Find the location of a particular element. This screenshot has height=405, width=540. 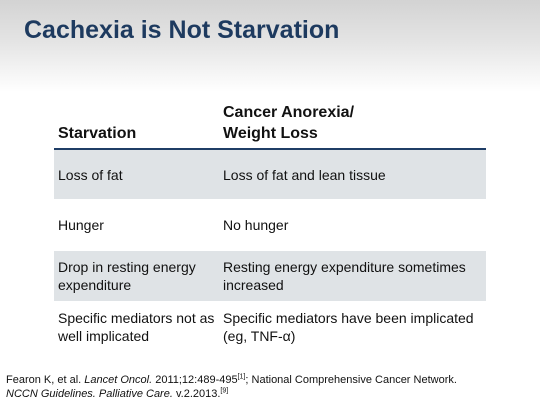

row-cancer-cell: Loss of fat and lean tissue is located at coordinates (304, 174).